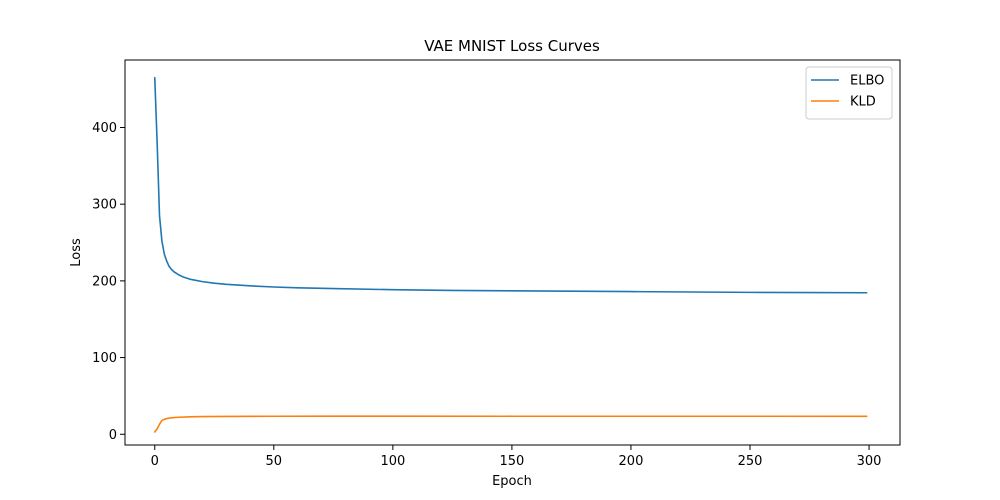  I want to click on x-axis-label: Epoch, so click(512, 481).